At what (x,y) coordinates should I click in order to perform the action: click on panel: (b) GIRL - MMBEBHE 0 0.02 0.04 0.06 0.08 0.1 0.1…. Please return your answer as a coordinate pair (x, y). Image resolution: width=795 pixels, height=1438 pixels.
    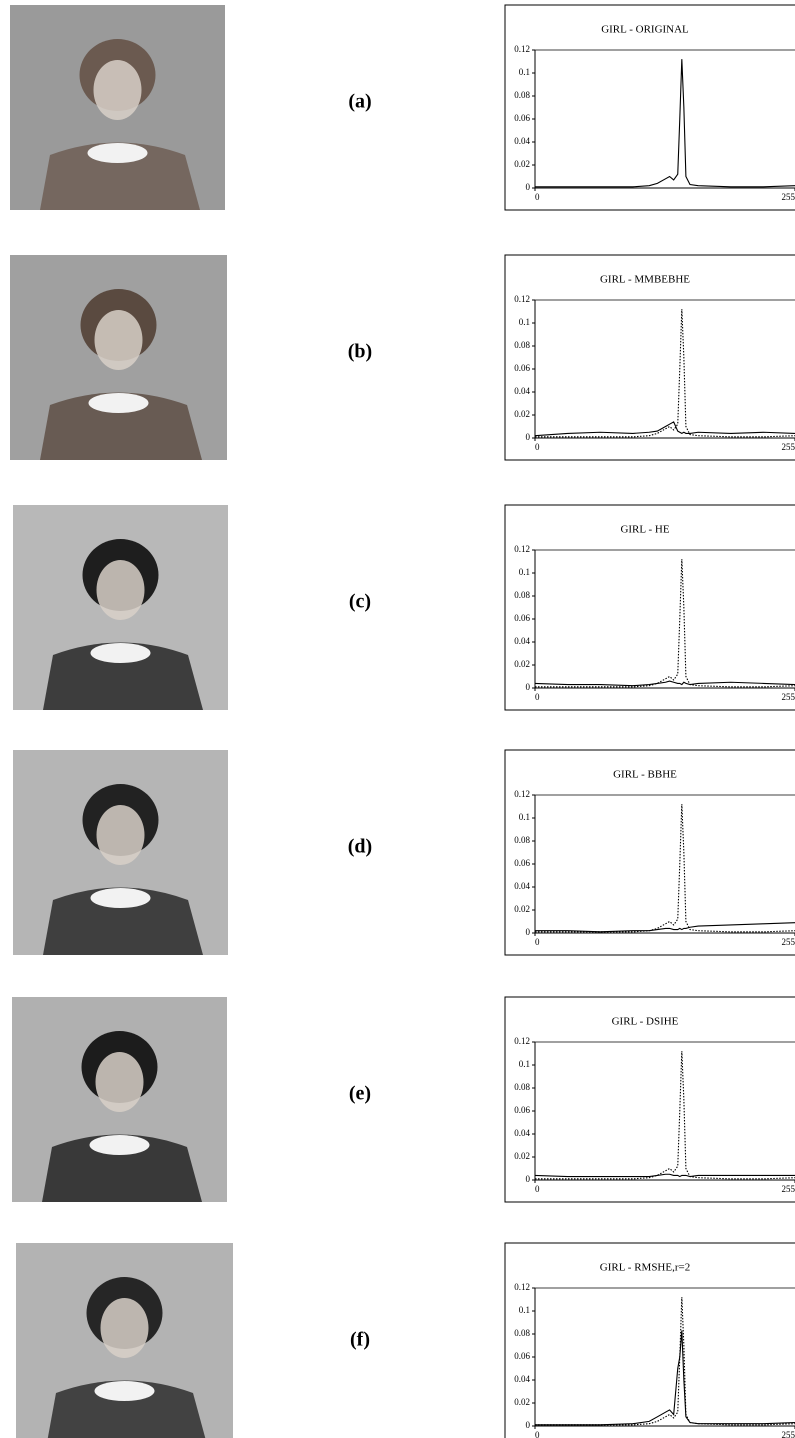
    Looking at the image, I should click on (402, 357).